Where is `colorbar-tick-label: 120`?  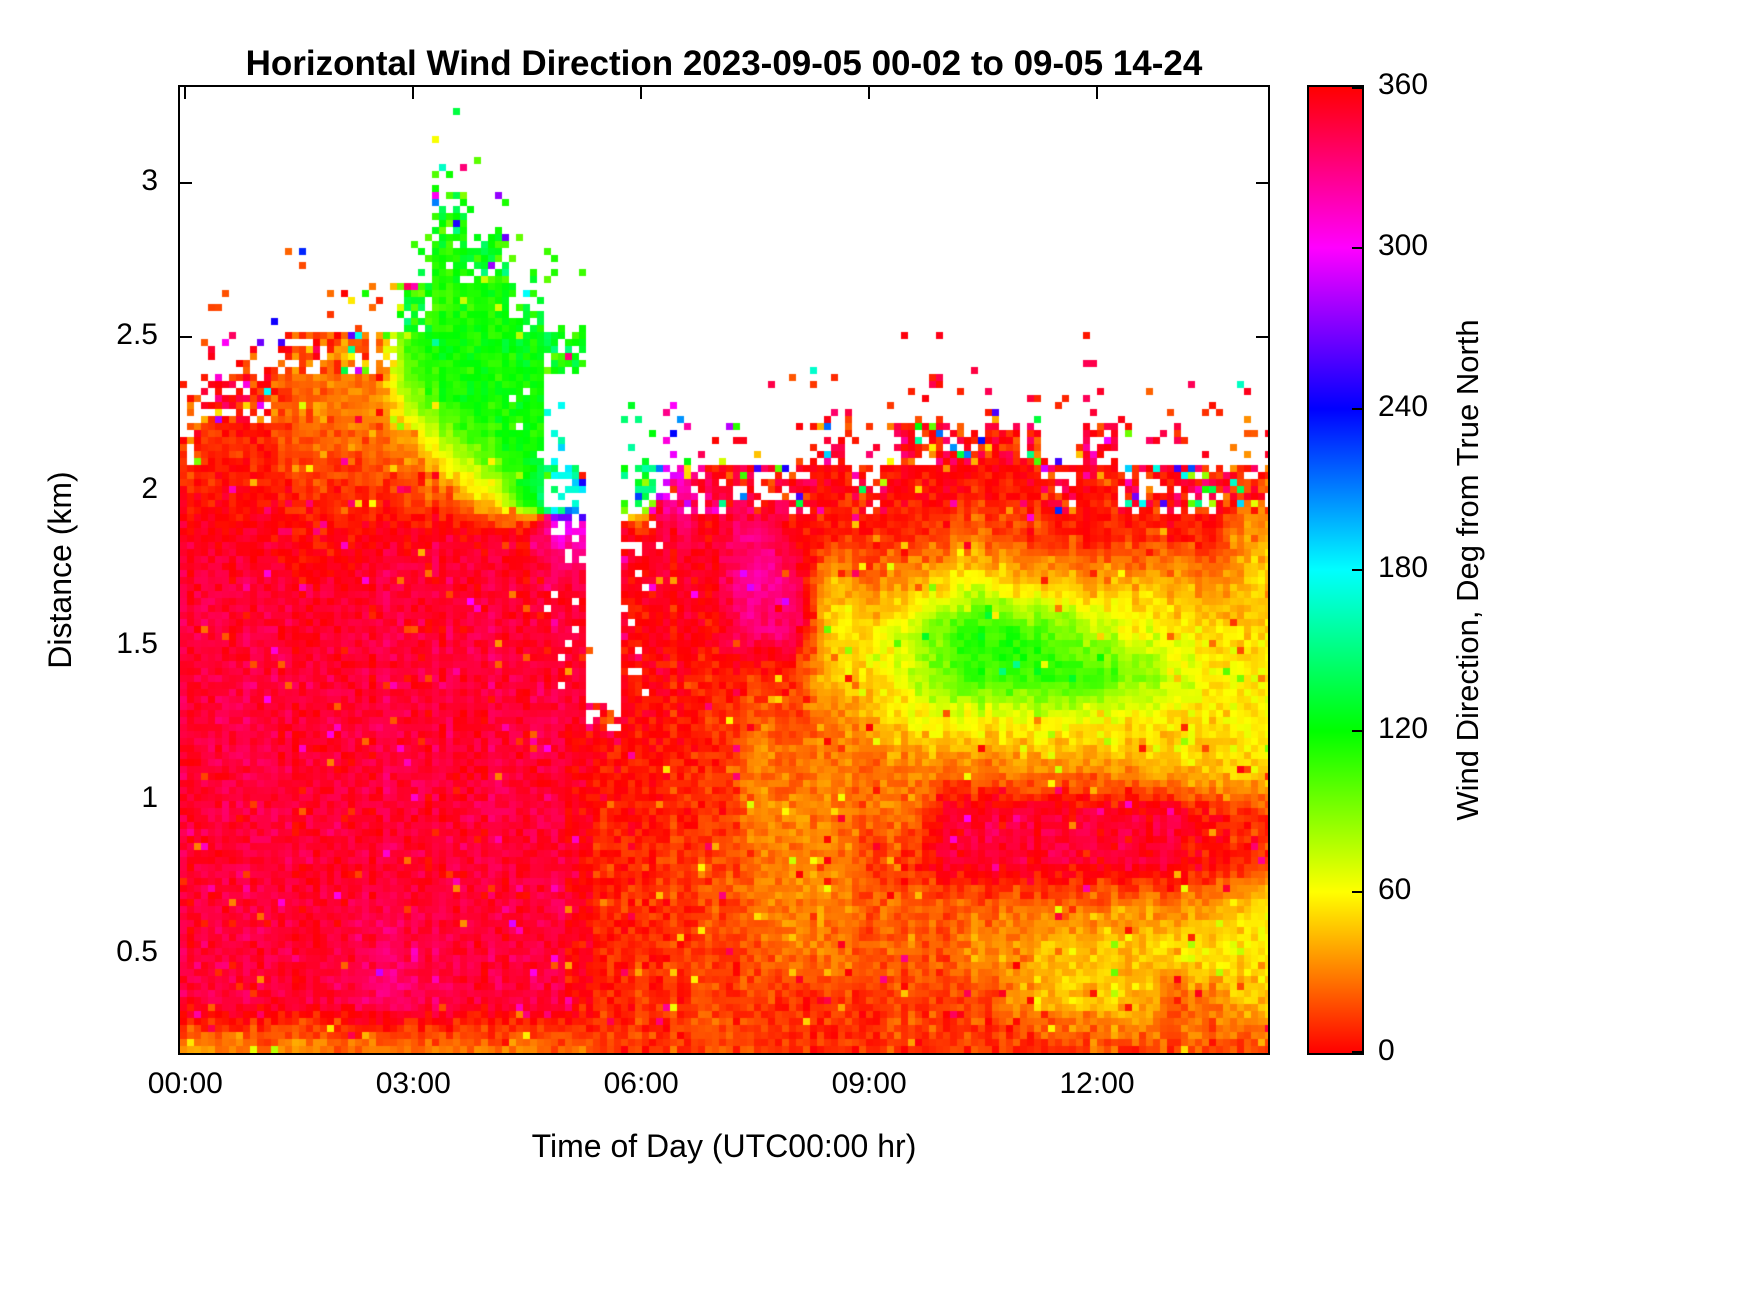 colorbar-tick-label: 120 is located at coordinates (1403, 728).